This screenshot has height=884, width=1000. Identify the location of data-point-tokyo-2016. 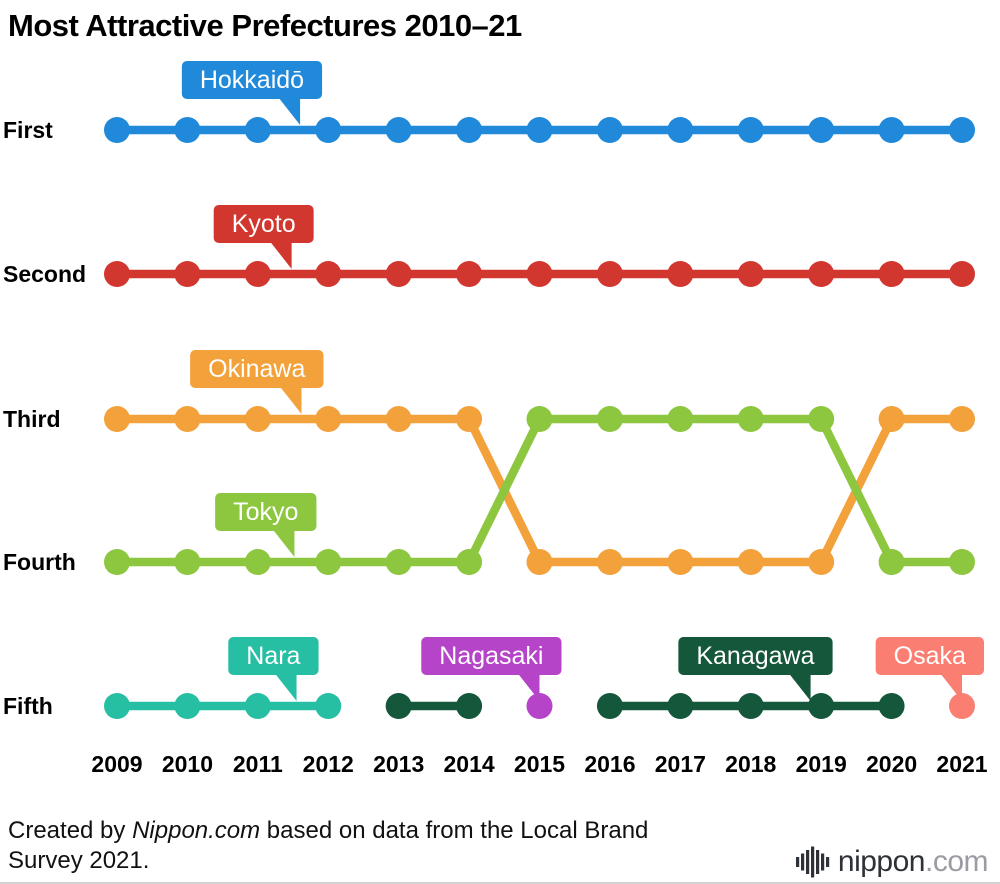
(609, 419).